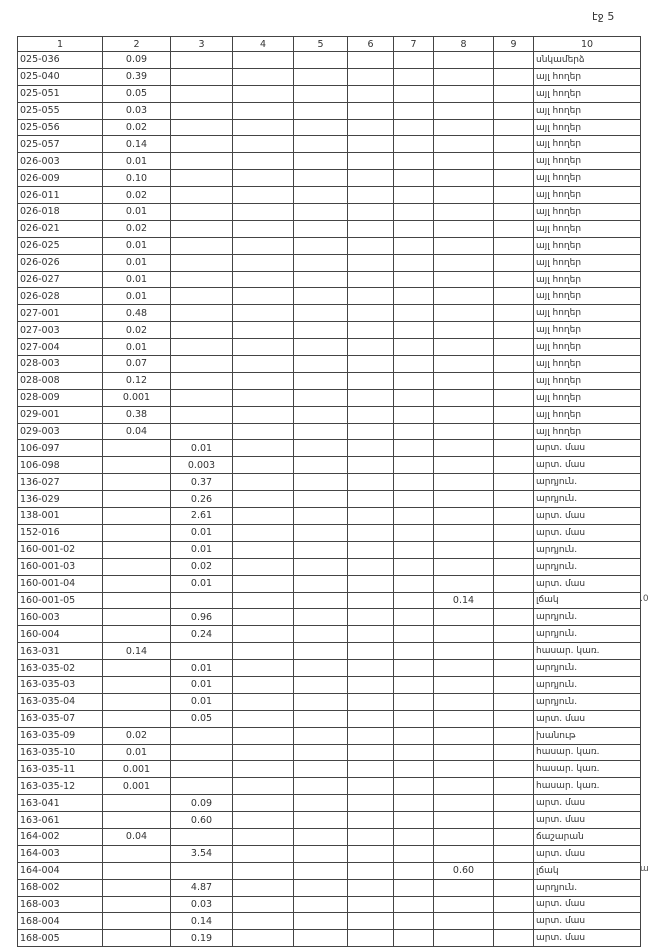 The width and height of the screenshot is (662, 952). Describe the element at coordinates (329, 499) in the screenshot. I see `table-row: 136-029 0.26 արդյուն.` at that location.